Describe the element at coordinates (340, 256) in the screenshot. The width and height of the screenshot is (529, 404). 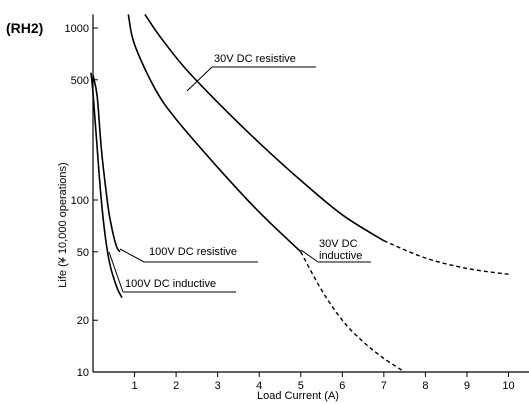
I see `annotation-30v-dc-inductive-label: inductive` at that location.